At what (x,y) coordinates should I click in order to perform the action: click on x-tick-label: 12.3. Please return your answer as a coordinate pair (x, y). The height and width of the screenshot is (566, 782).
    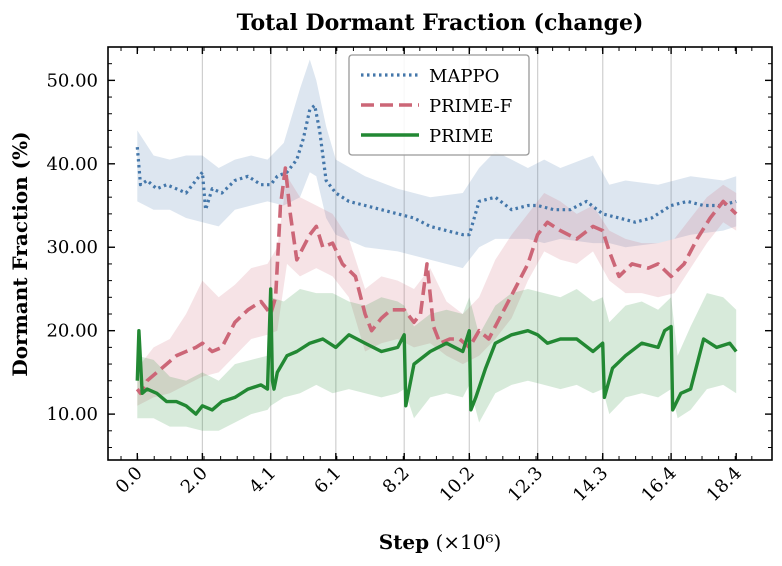
    Looking at the image, I should click on (525, 484).